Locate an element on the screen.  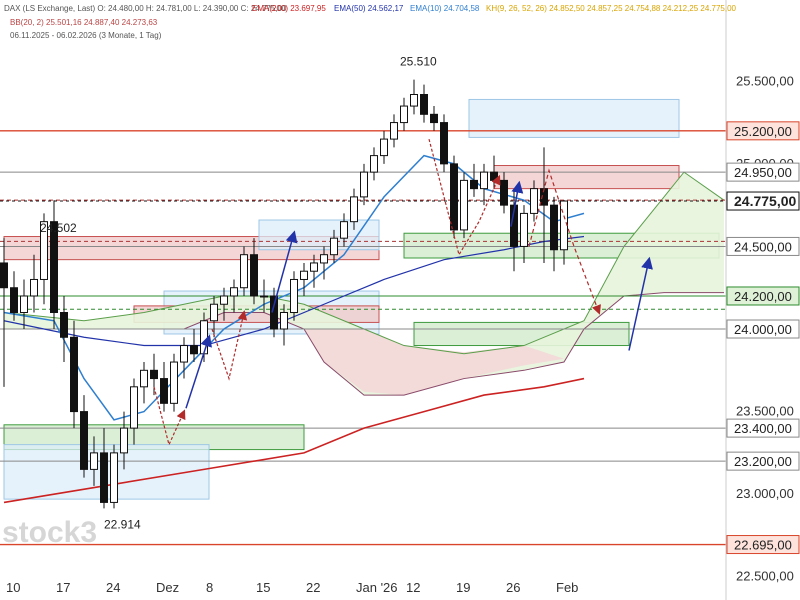
level-label: 24.500,00 is located at coordinates (763, 246).